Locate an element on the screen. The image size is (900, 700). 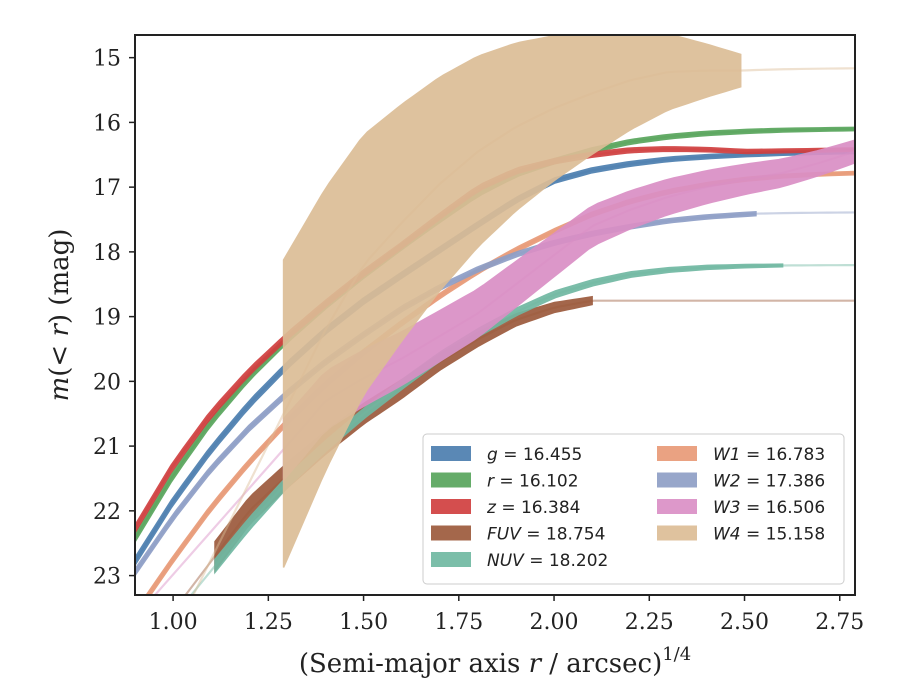
legend-swatch-g is located at coordinates (451, 453).